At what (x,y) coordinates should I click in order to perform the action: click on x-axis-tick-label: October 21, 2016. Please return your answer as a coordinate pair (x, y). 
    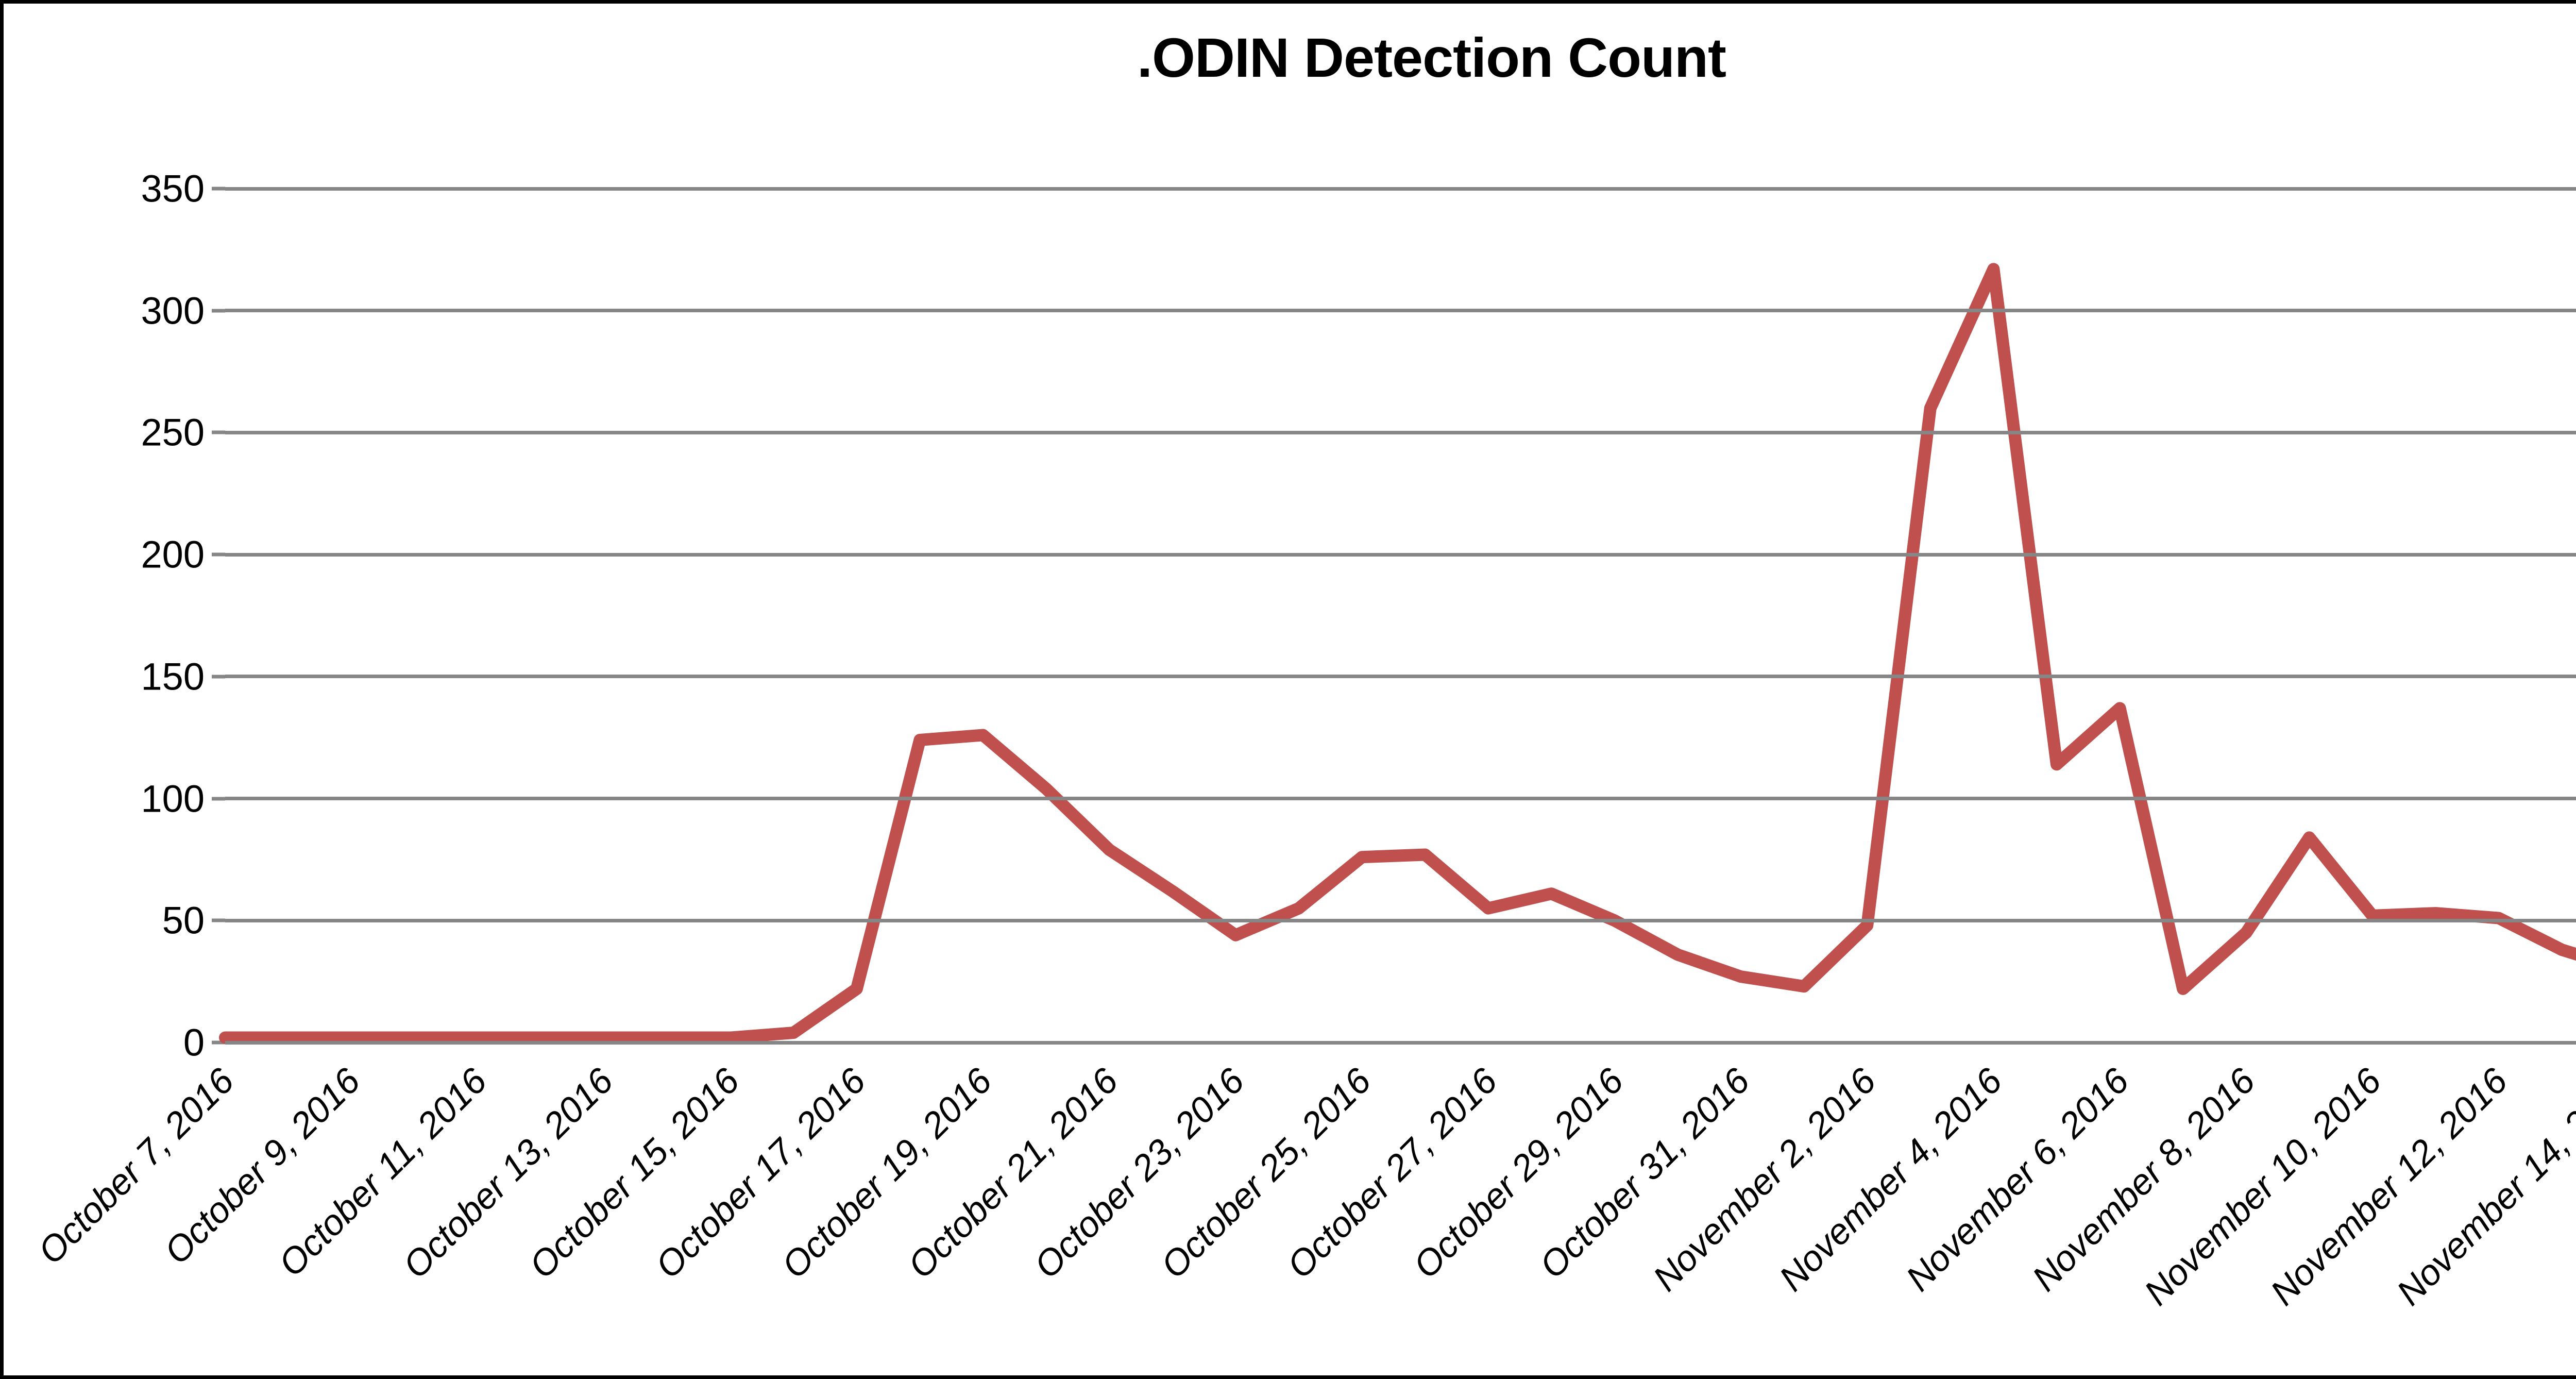
    Looking at the image, I should click on (1013, 1173).